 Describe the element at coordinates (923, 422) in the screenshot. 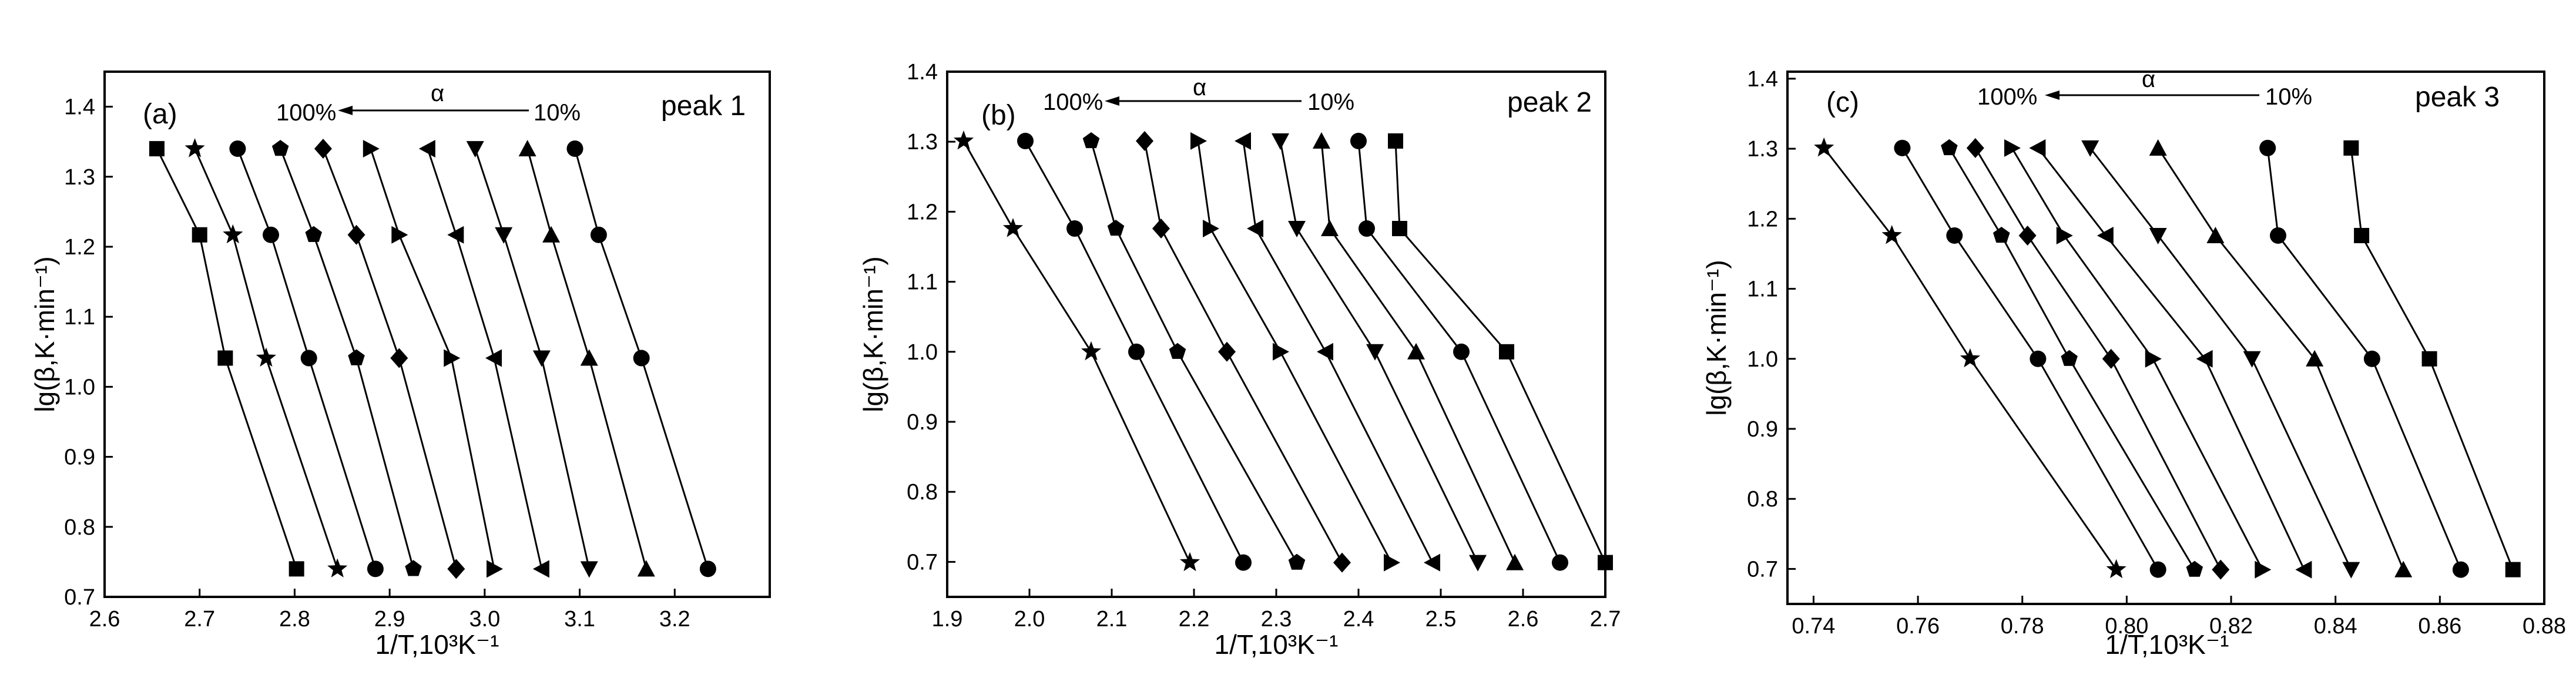

I see `y-tick-label: 0.9` at that location.